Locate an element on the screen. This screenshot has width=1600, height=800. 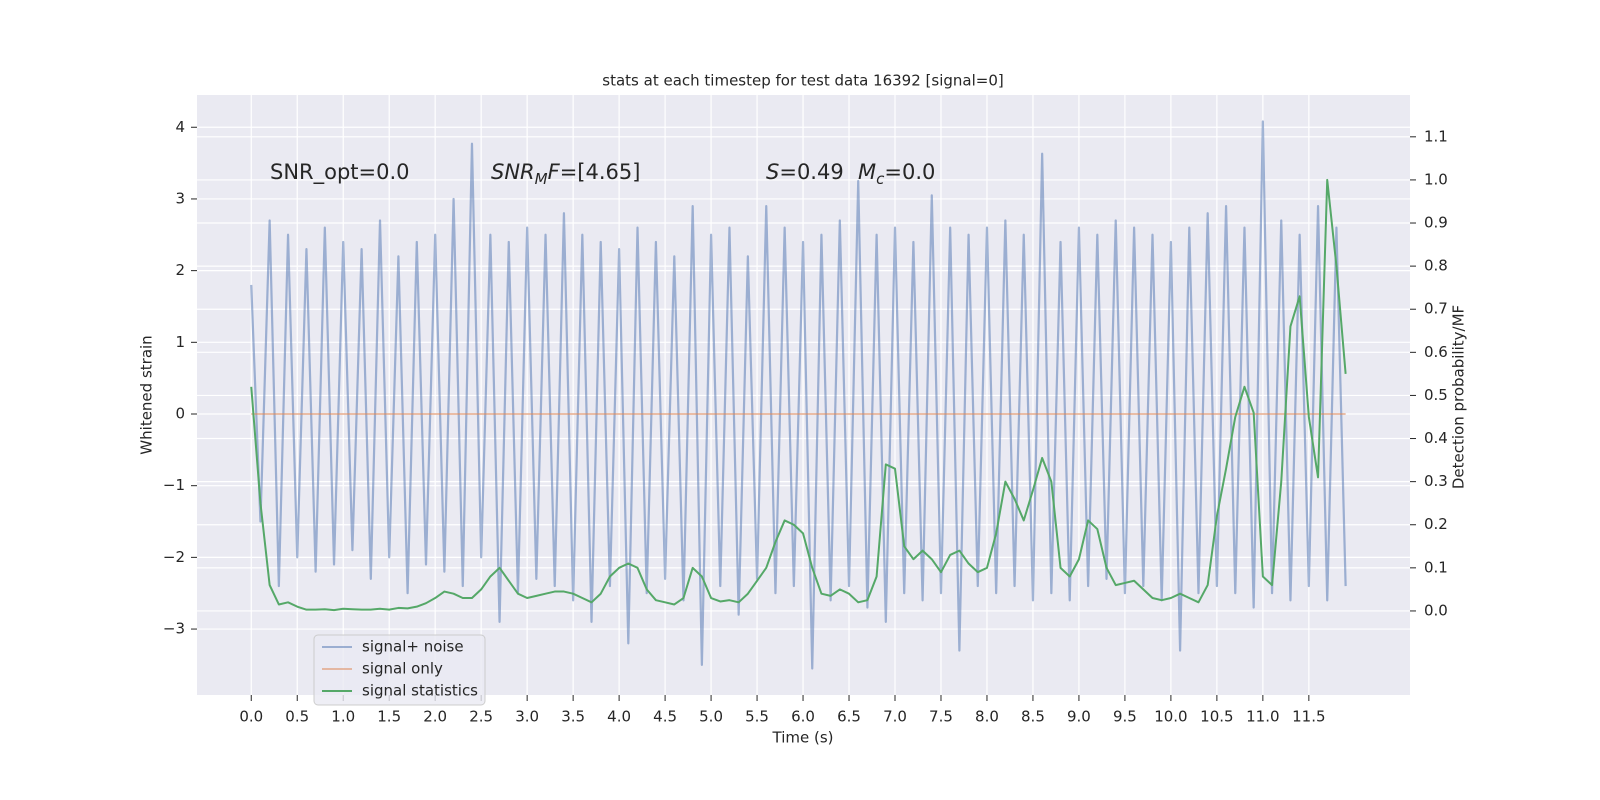
annotation: SNR_opt=0.0 is located at coordinates (340, 172).